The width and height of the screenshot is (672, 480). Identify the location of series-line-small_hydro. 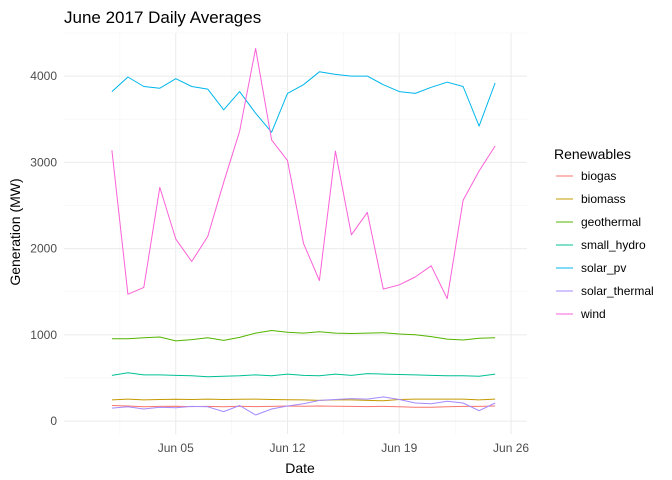
(303, 375).